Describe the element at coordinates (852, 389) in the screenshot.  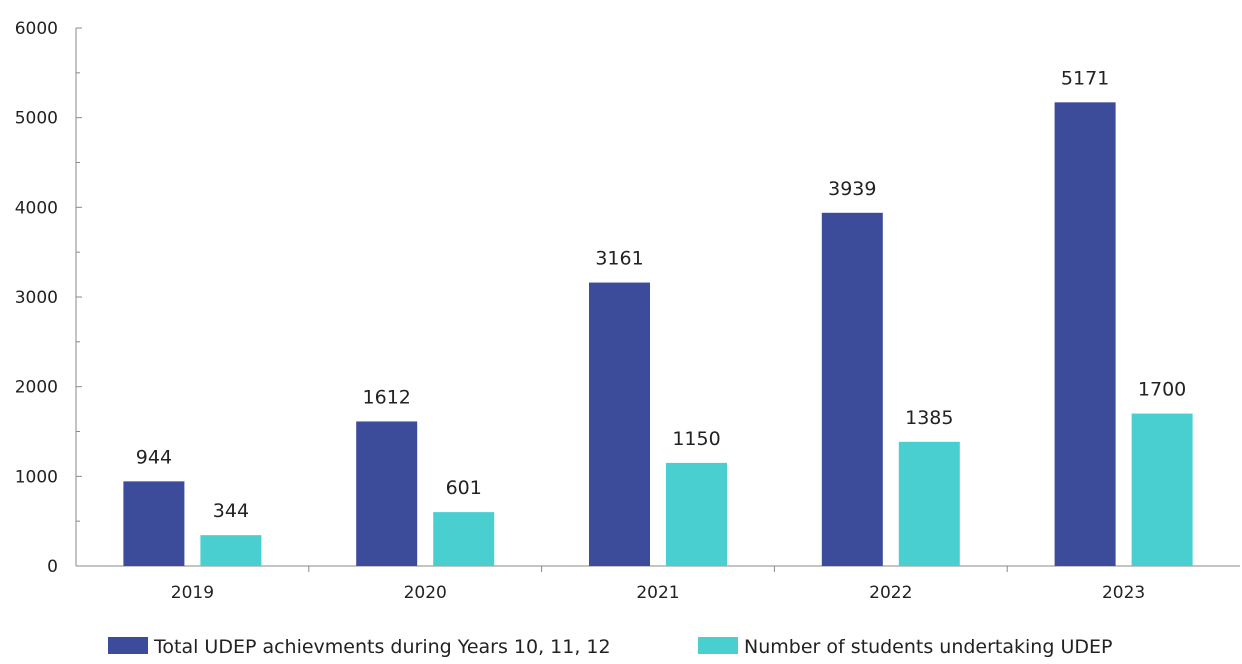
I see `bar-total-achievements-2022` at that location.